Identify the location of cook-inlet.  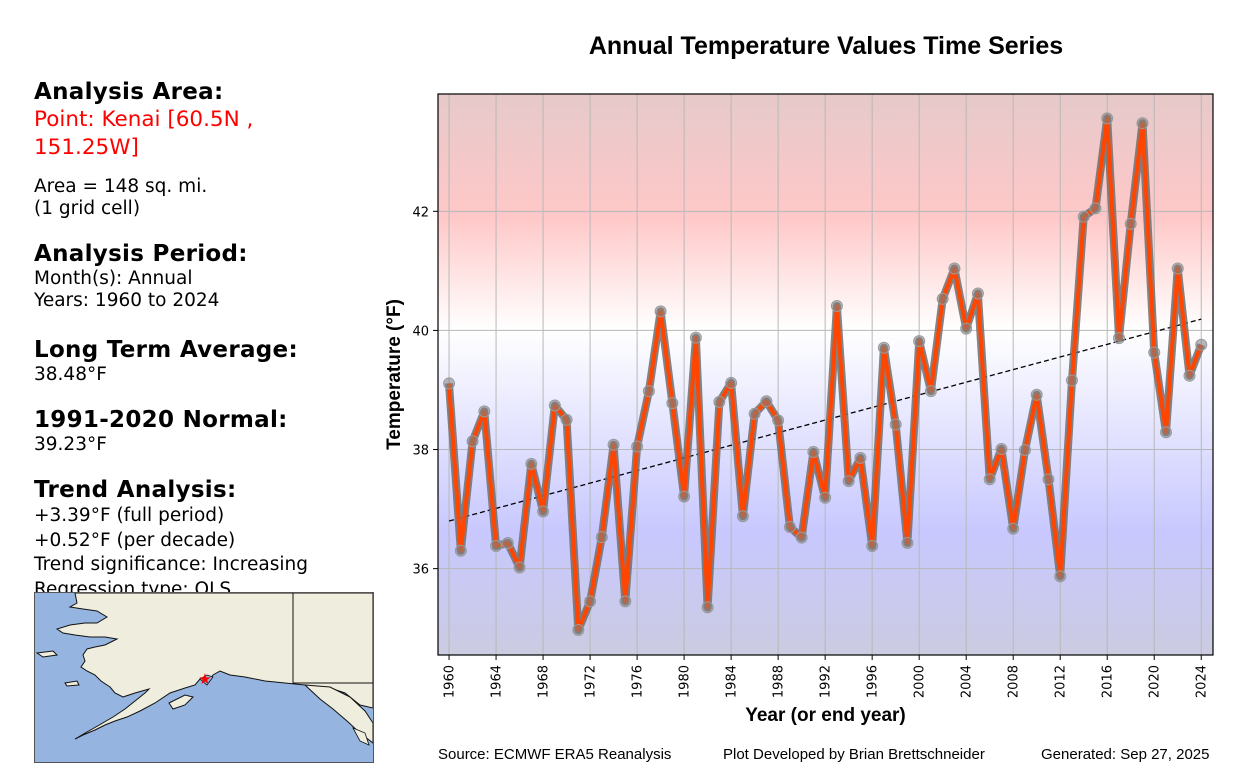
(206, 680).